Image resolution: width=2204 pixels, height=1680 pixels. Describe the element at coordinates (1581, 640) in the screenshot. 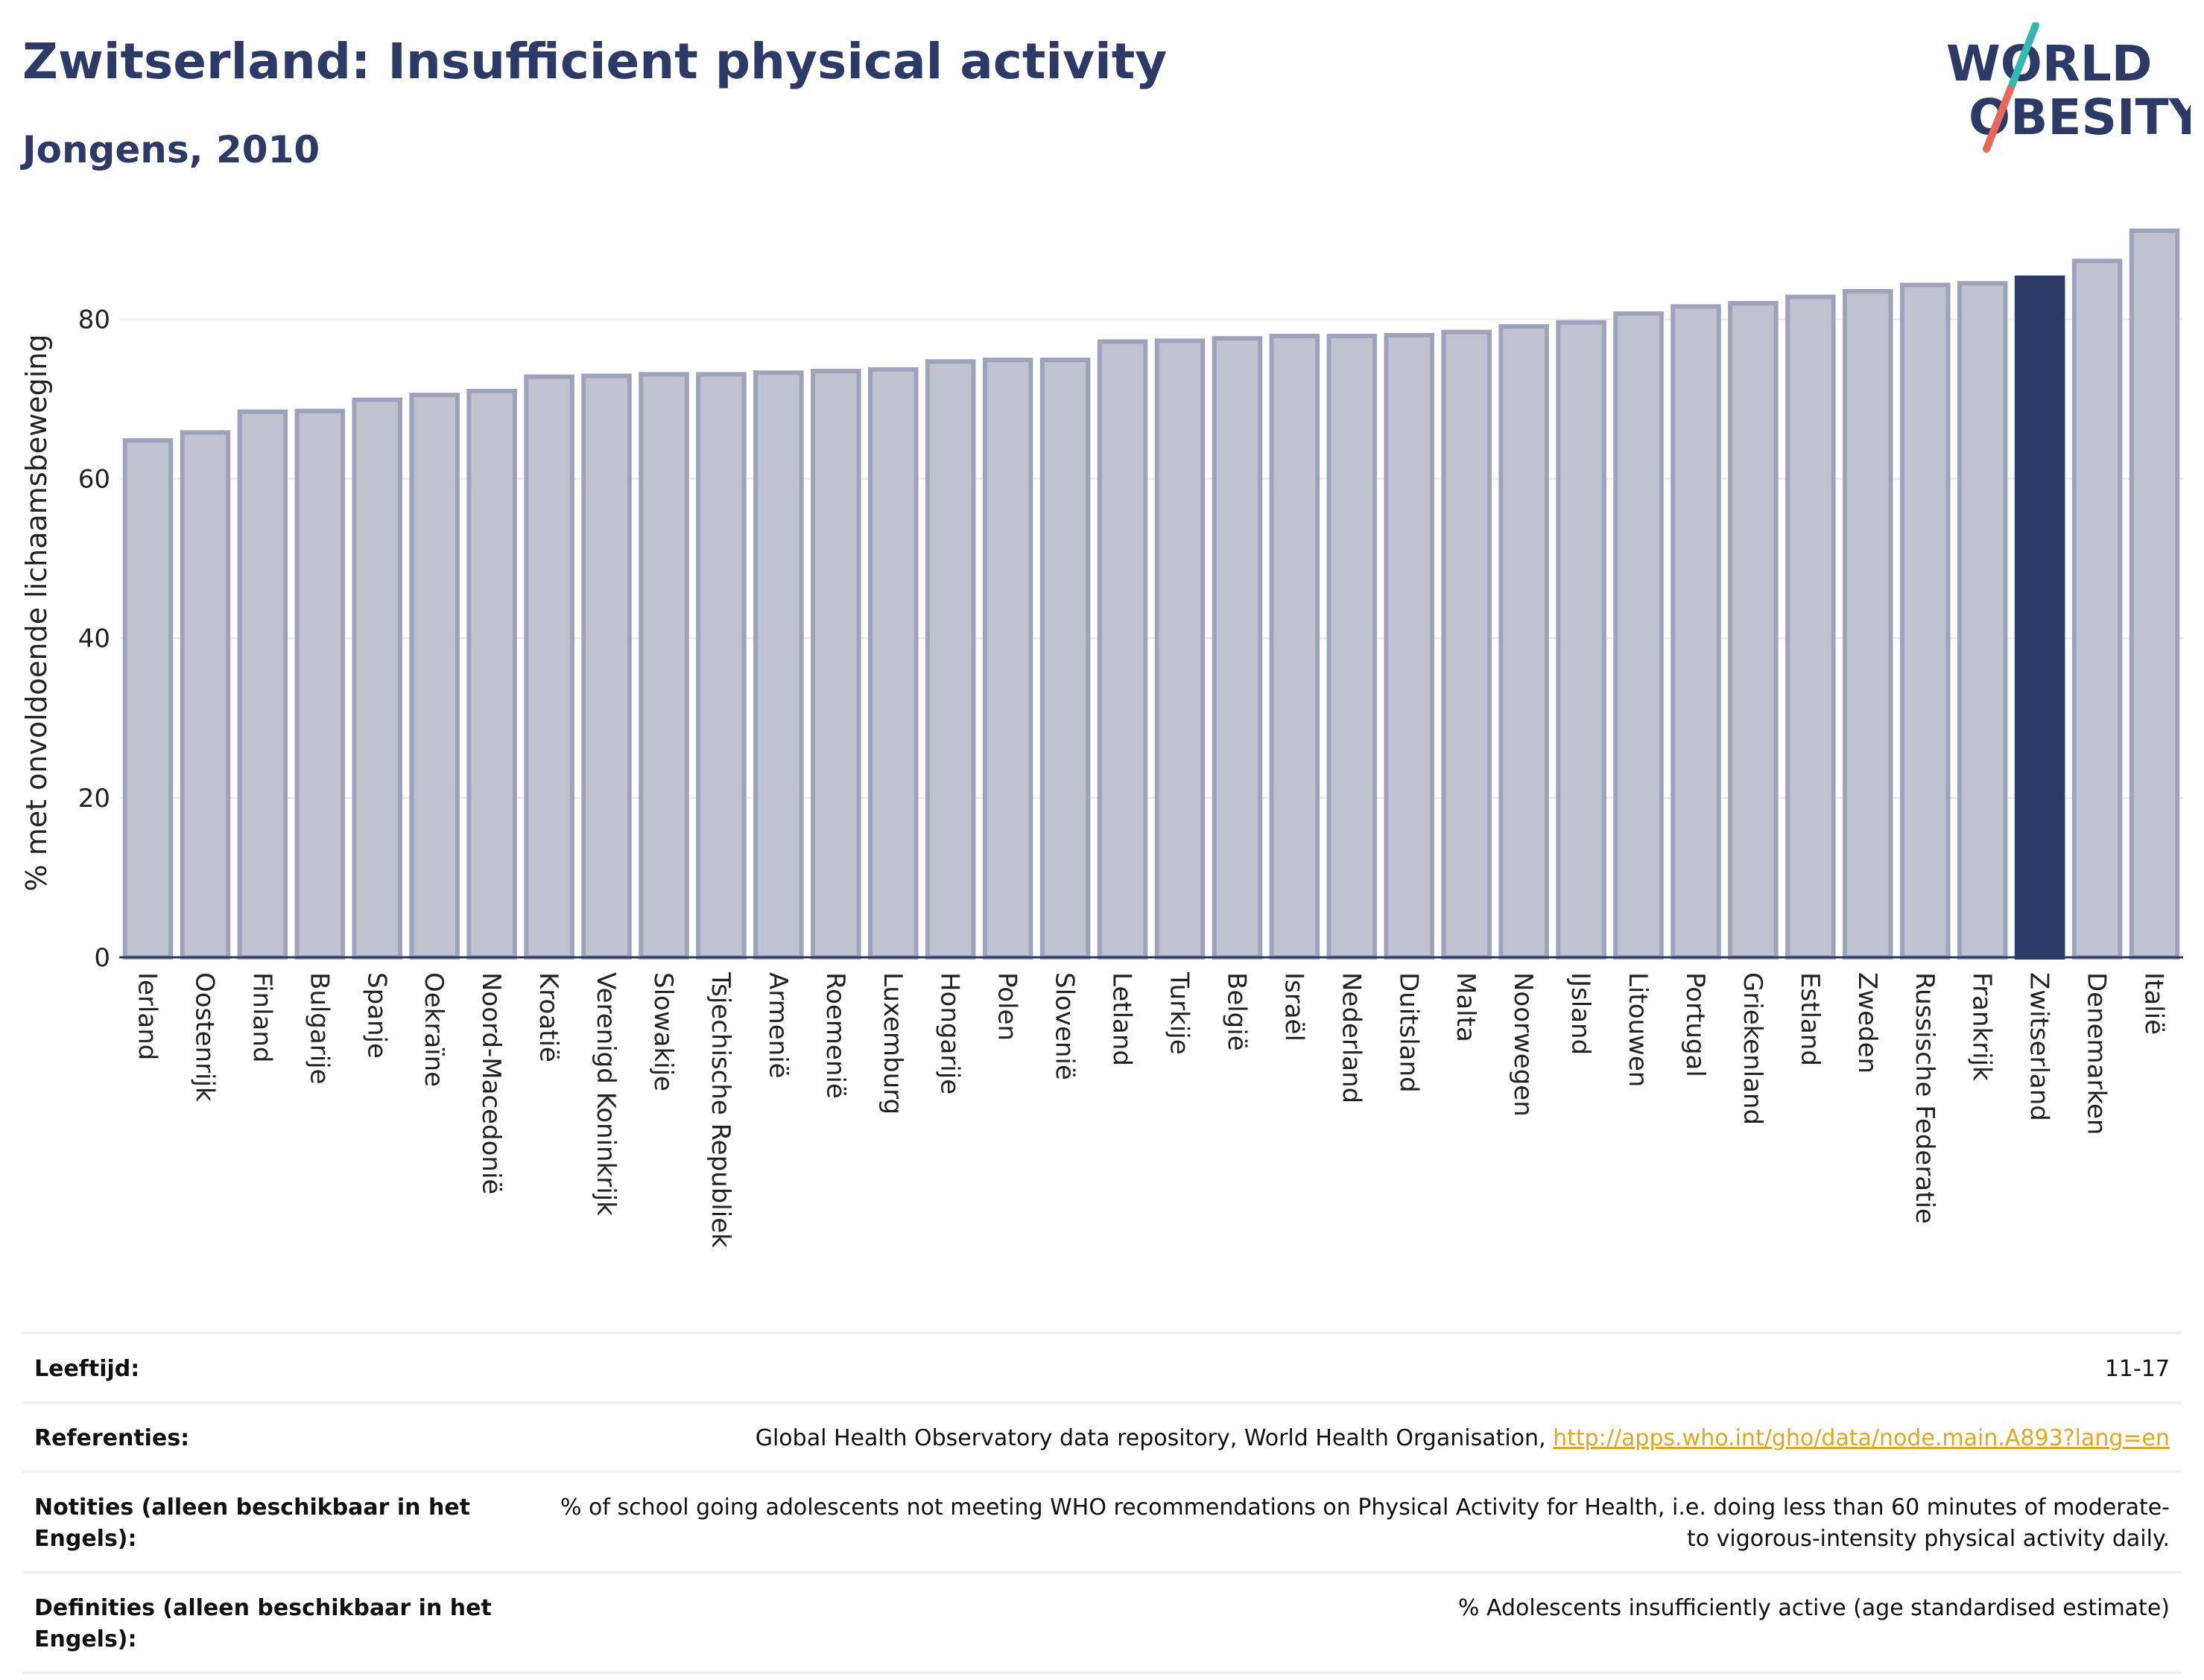

I see `bar-ijsland` at that location.